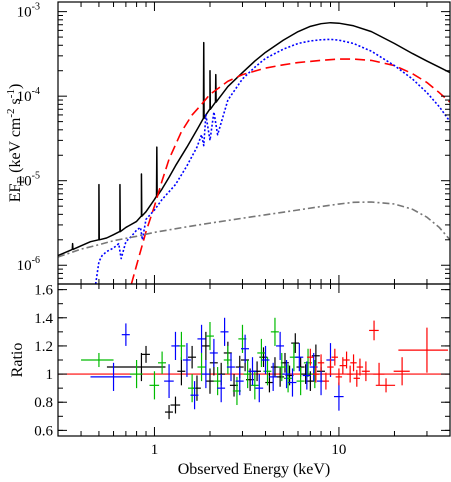 The image size is (451, 482). What do you see at coordinates (11, 112) in the screenshot?
I see `ylabel-exp1: -2` at bounding box center [11, 112].